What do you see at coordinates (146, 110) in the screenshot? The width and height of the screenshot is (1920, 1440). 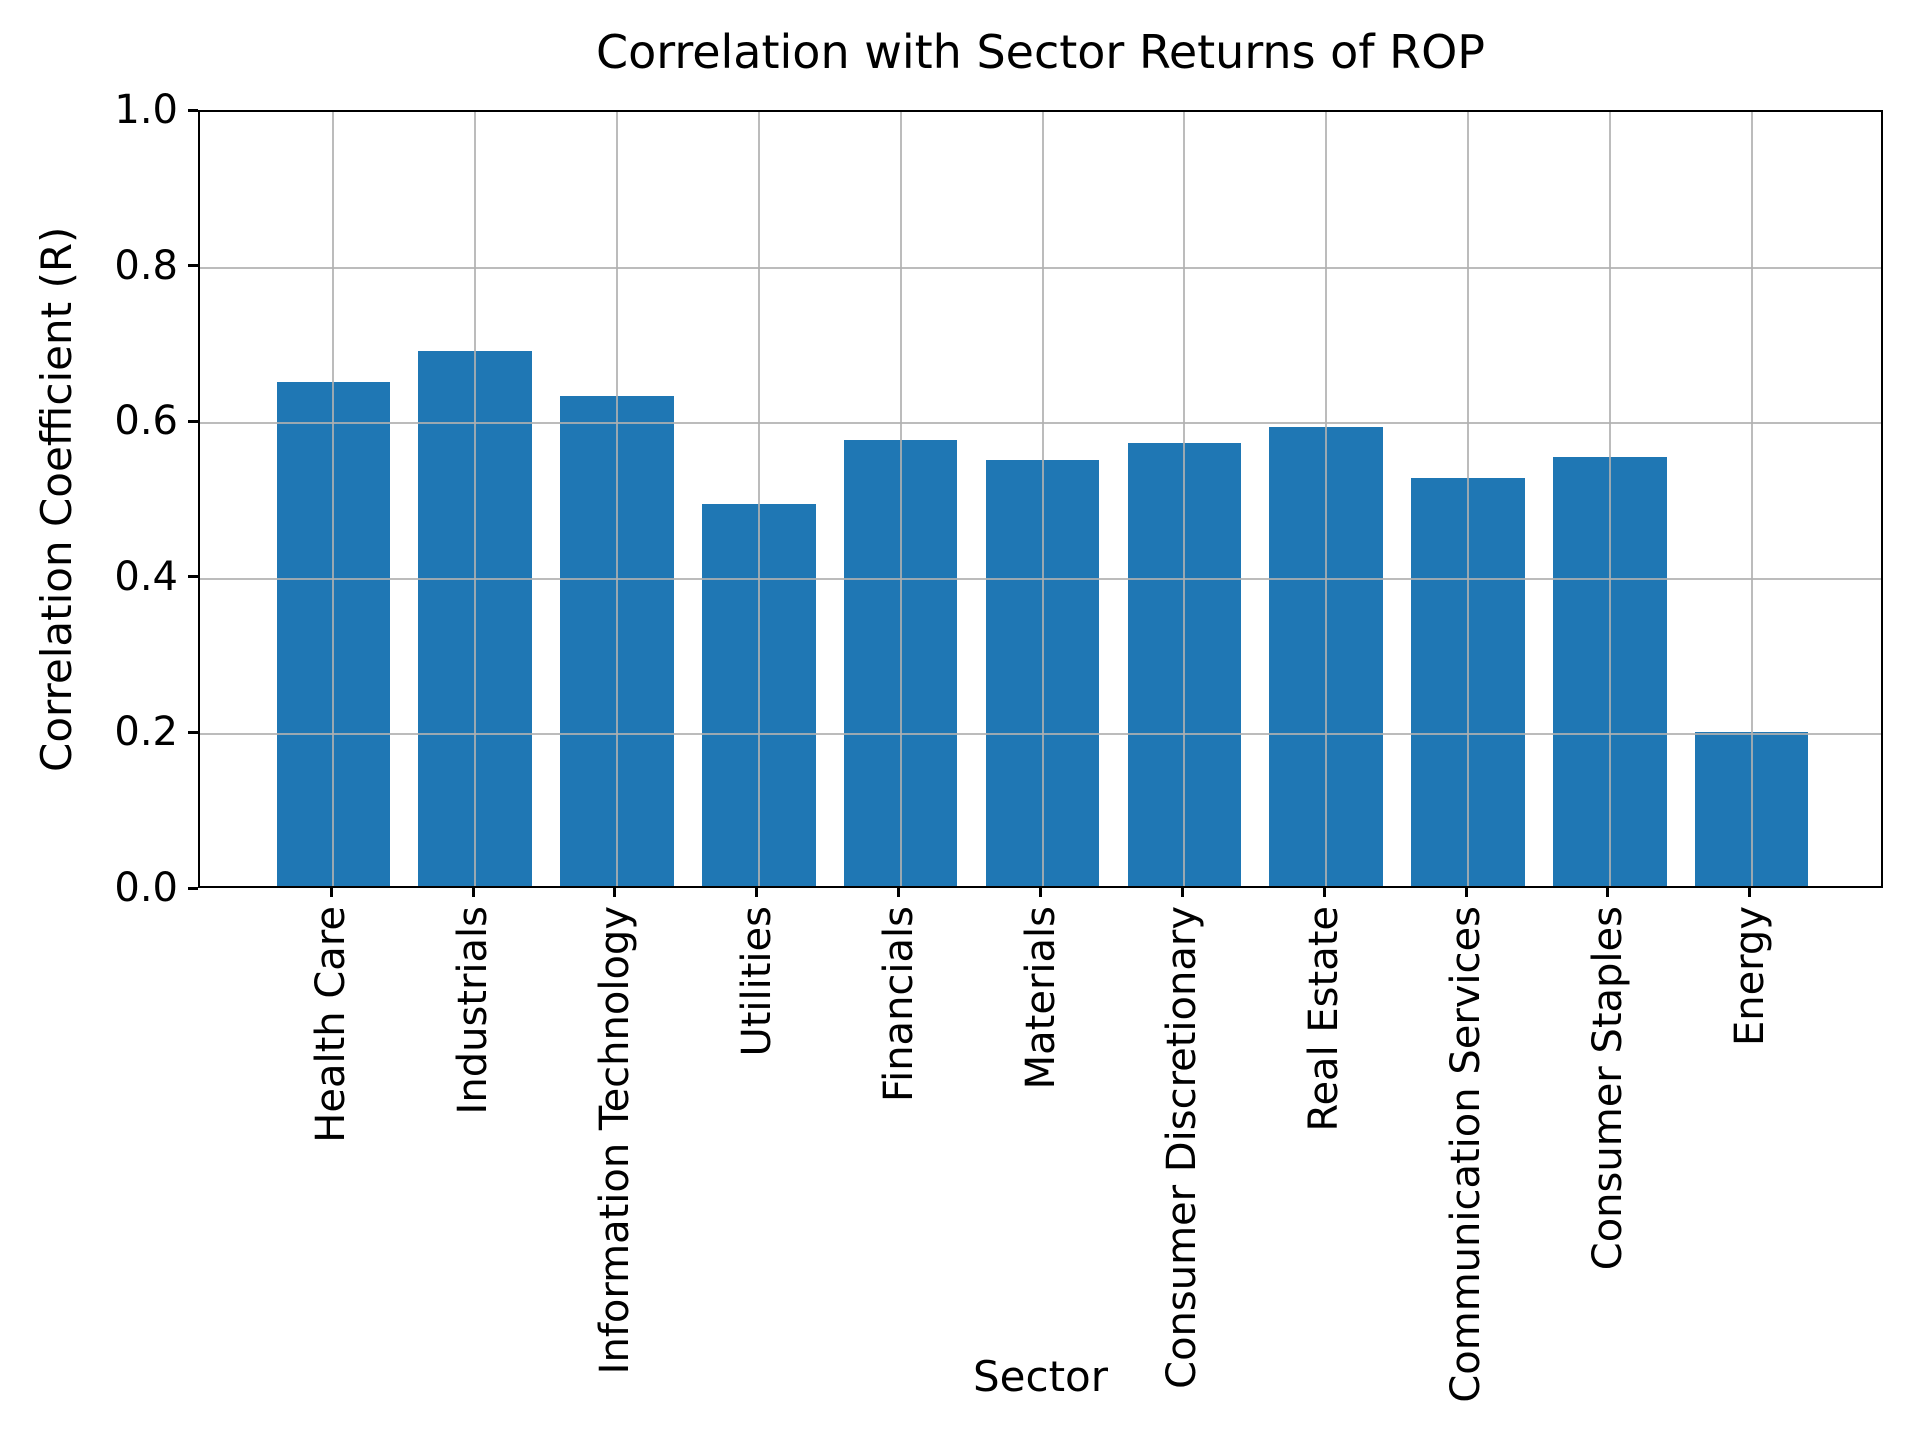 I see `y-tick-label: 1.0` at bounding box center [146, 110].